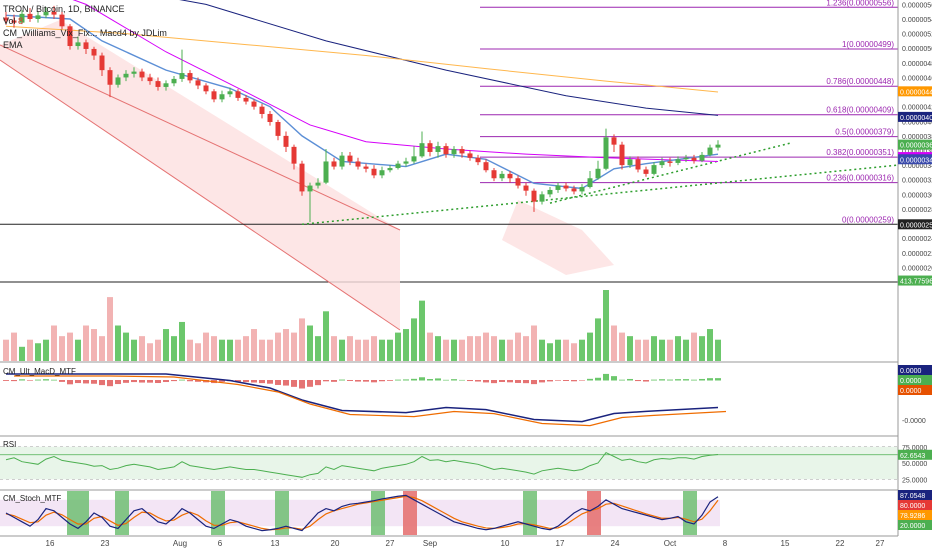 The height and width of the screenshot is (550, 932). What do you see at coordinates (21, 21) in the screenshot?
I see `vol-value: 8` at bounding box center [21, 21].